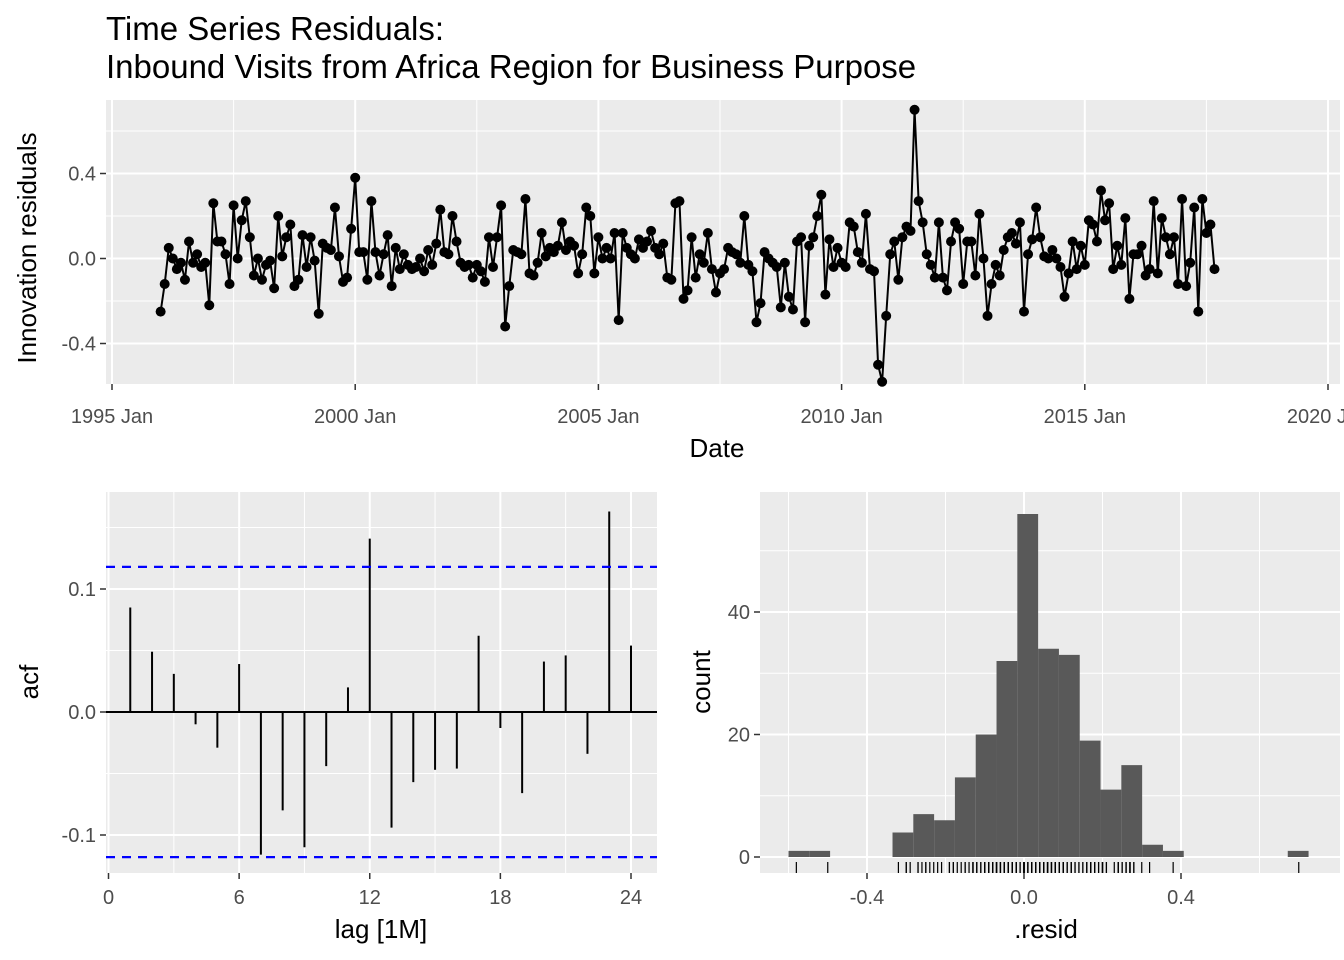 Image resolution: width=1344 pixels, height=960 pixels. What do you see at coordinates (82, 175) in the screenshot?
I see `y-tick-label: 0.4` at bounding box center [82, 175].